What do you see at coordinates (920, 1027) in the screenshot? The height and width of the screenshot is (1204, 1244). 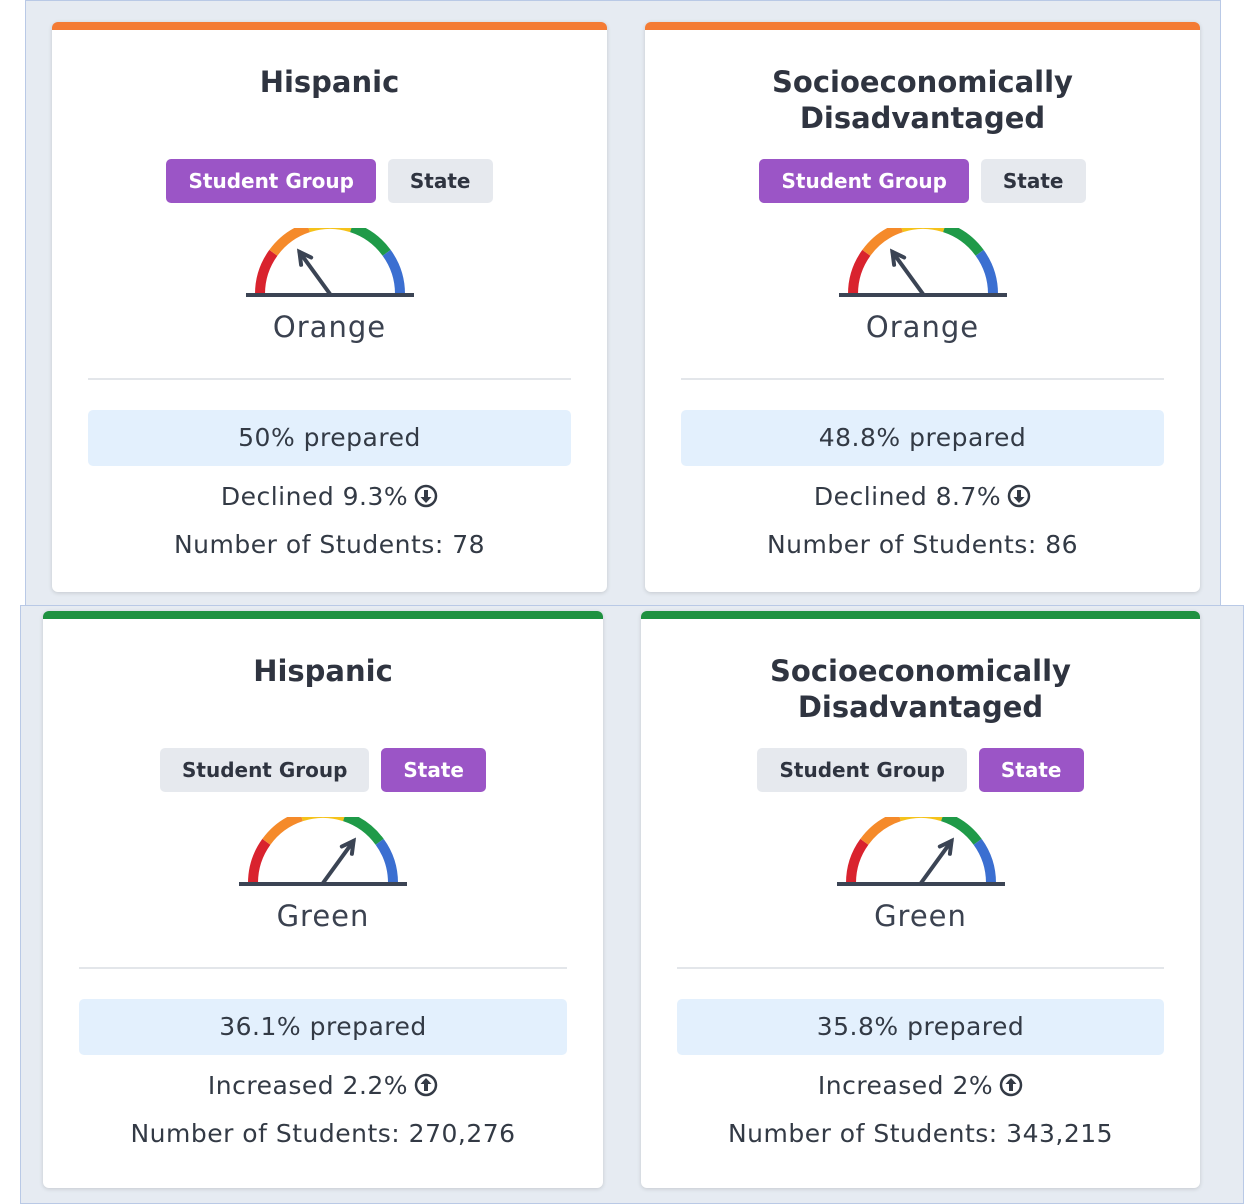 I see `prepared: 35.8% prepared` at bounding box center [920, 1027].